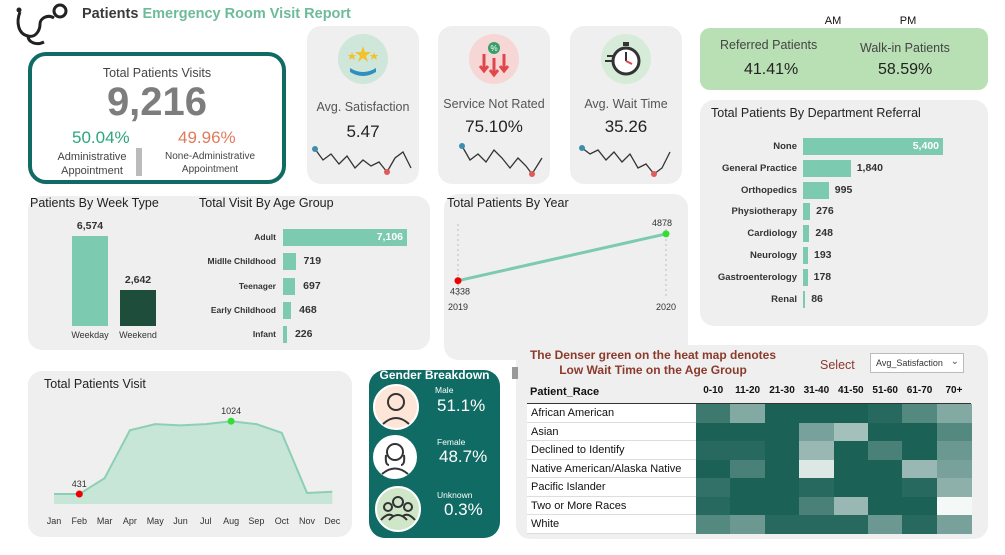 This screenshot has height=555, width=1005. I want to click on age-bar, so click(289, 286).